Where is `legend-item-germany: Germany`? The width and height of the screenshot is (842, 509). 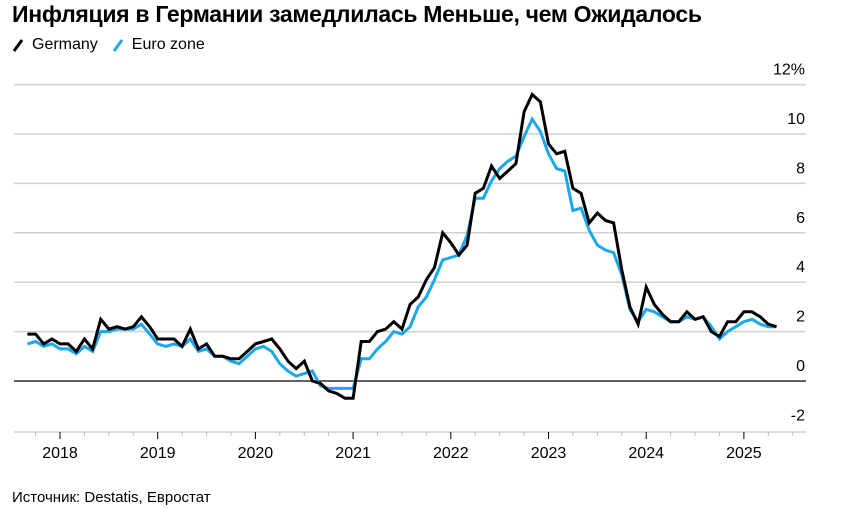 legend-item-germany: Germany is located at coordinates (55, 45).